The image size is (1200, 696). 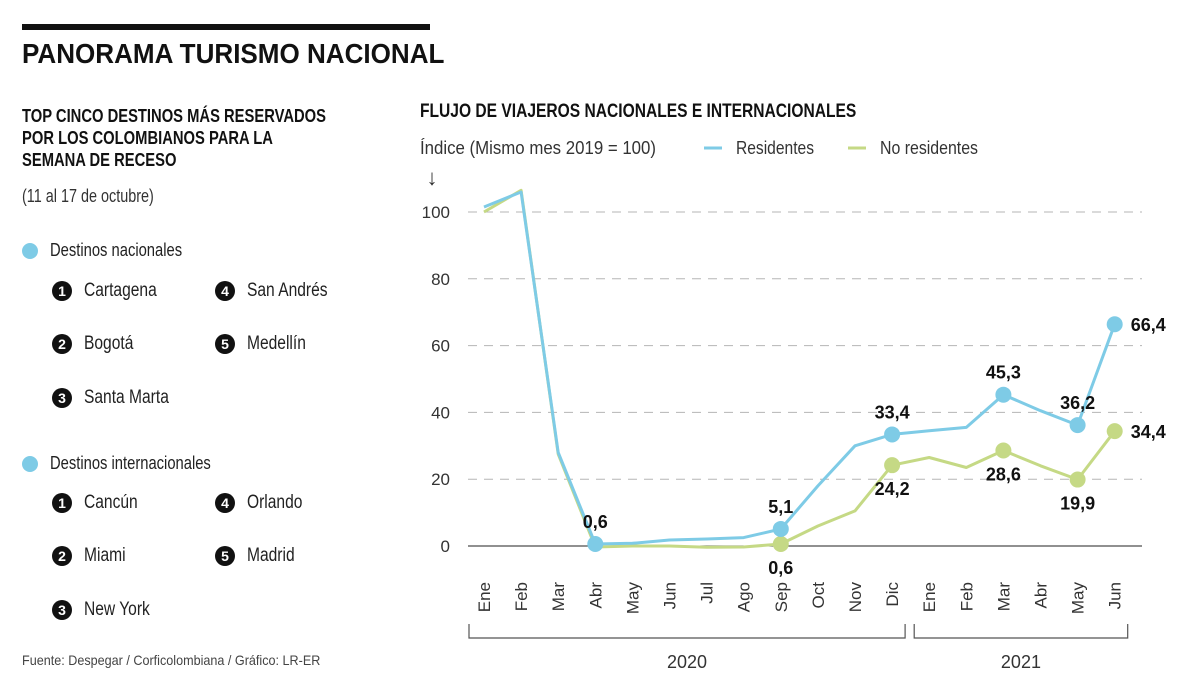 I want to click on destination-item: 3 New York, so click(x=108, y=610).